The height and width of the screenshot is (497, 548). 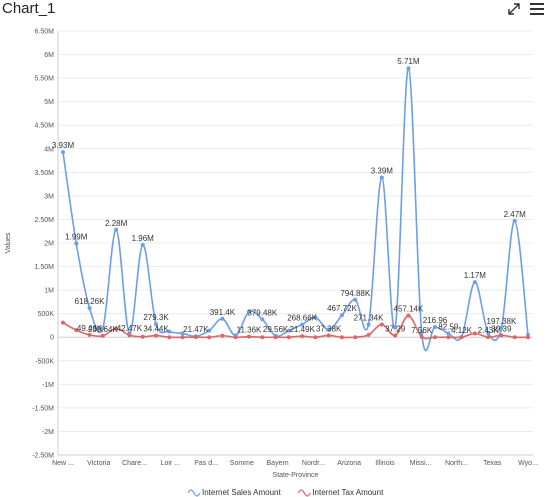 What do you see at coordinates (45, 220) in the screenshot?
I see `y-tick-label: 2.50M` at bounding box center [45, 220].